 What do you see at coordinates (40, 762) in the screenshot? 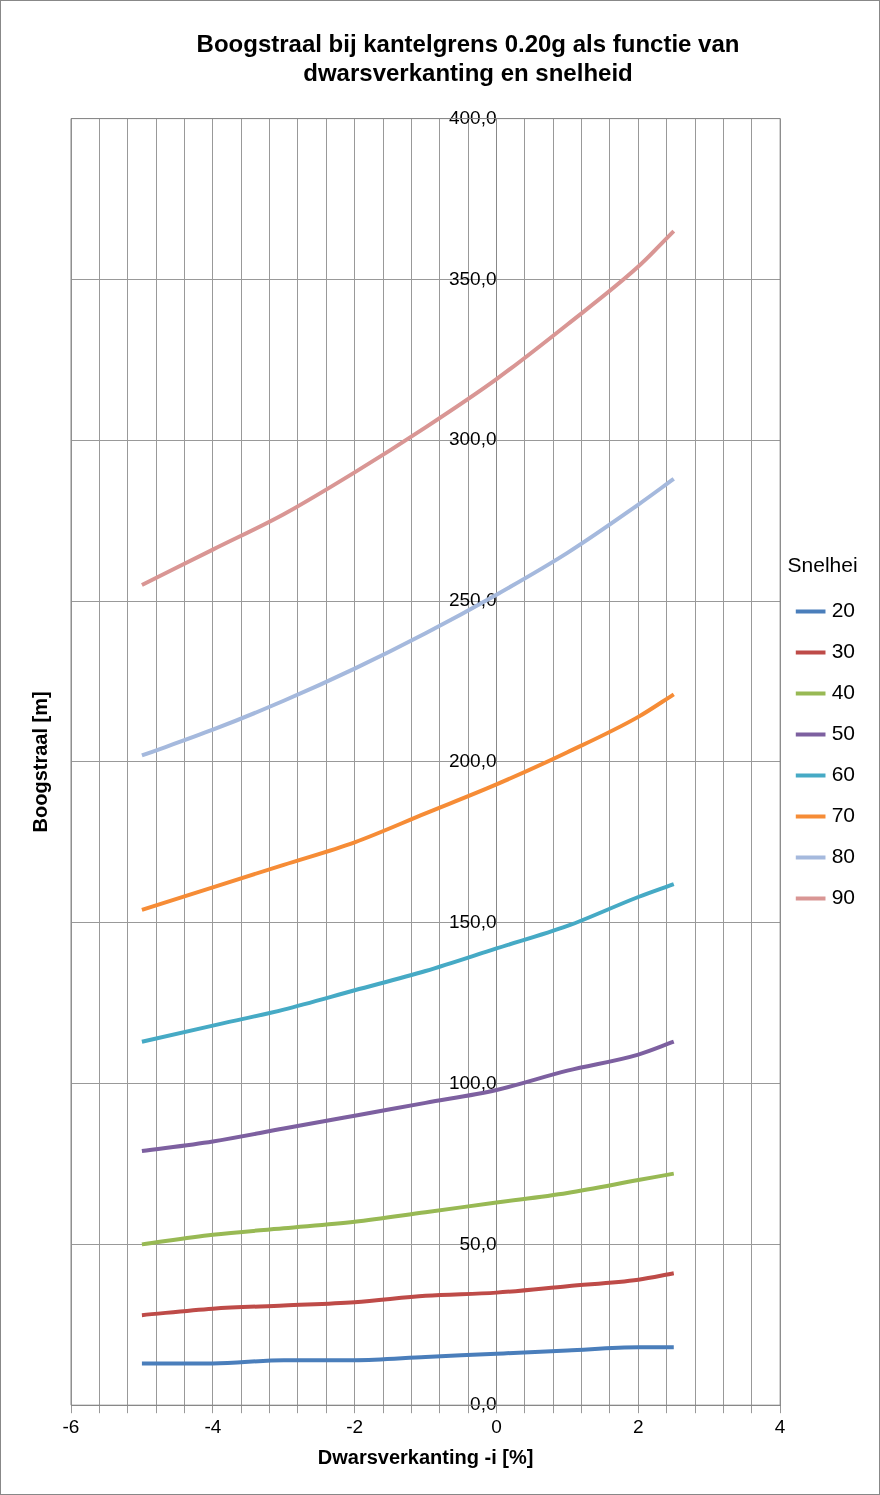
I see `y-axis-title: Boogstraal [m]` at bounding box center [40, 762].